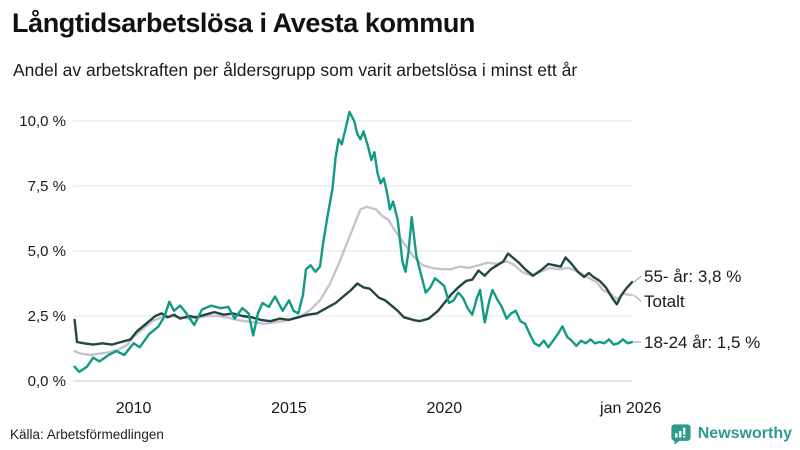  I want to click on page-title: Långtidsarbetslösa i Avesta kommun, so click(244, 23).